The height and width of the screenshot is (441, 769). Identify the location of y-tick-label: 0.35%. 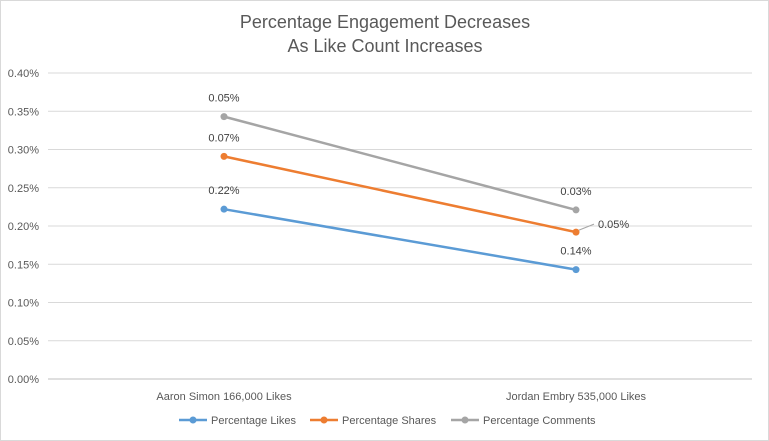
(23, 112).